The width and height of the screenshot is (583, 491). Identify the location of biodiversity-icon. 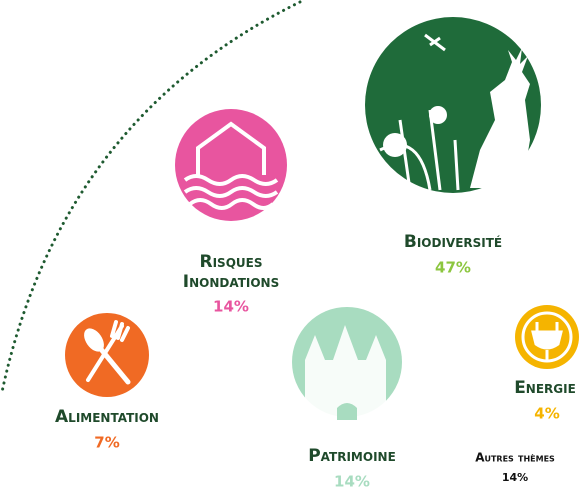
(453, 105).